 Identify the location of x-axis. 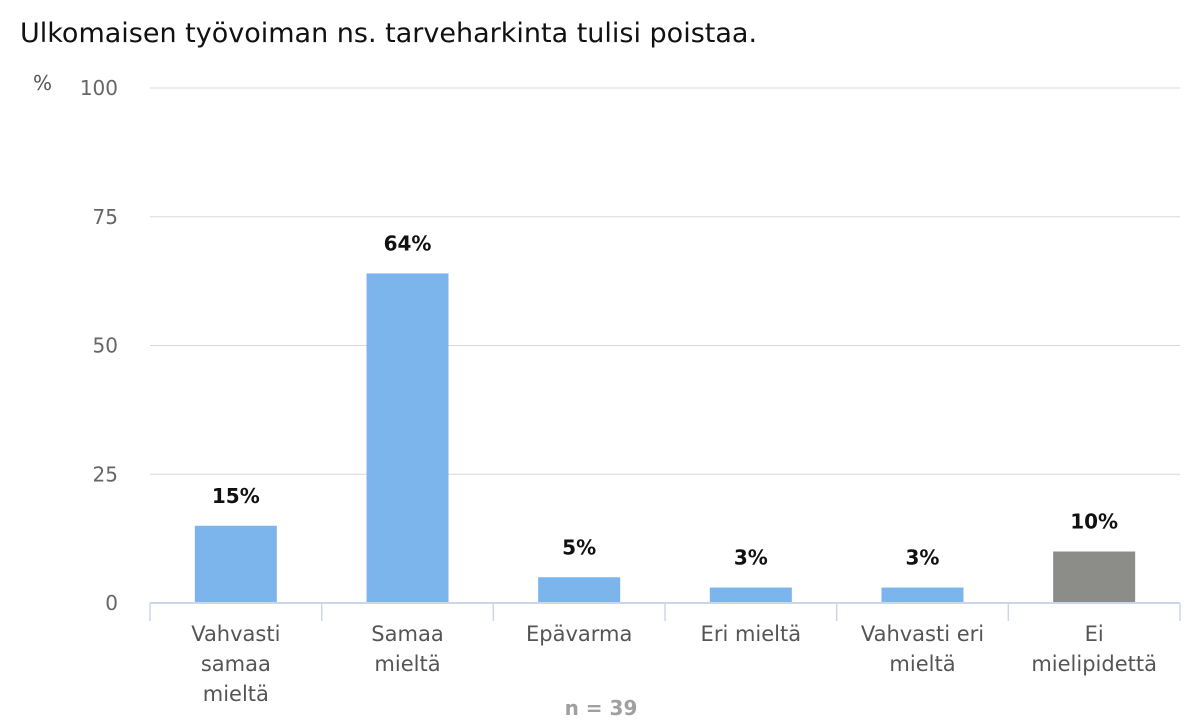
(665, 611).